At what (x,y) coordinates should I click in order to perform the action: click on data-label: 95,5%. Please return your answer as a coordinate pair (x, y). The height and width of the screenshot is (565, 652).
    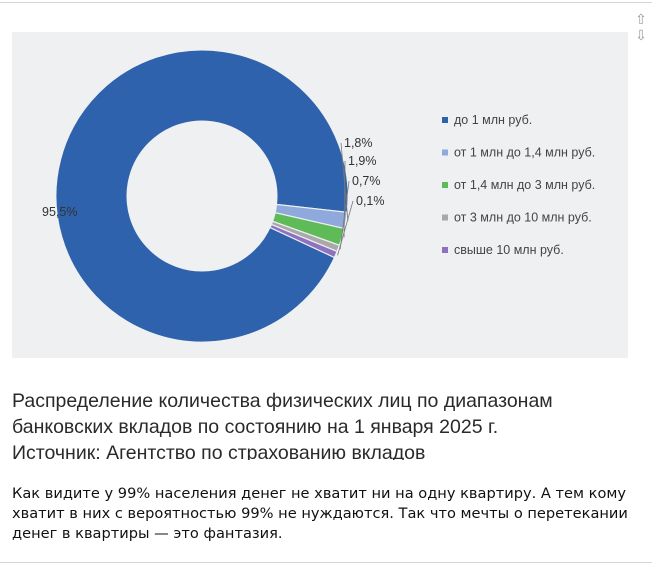
    Looking at the image, I should click on (59, 212).